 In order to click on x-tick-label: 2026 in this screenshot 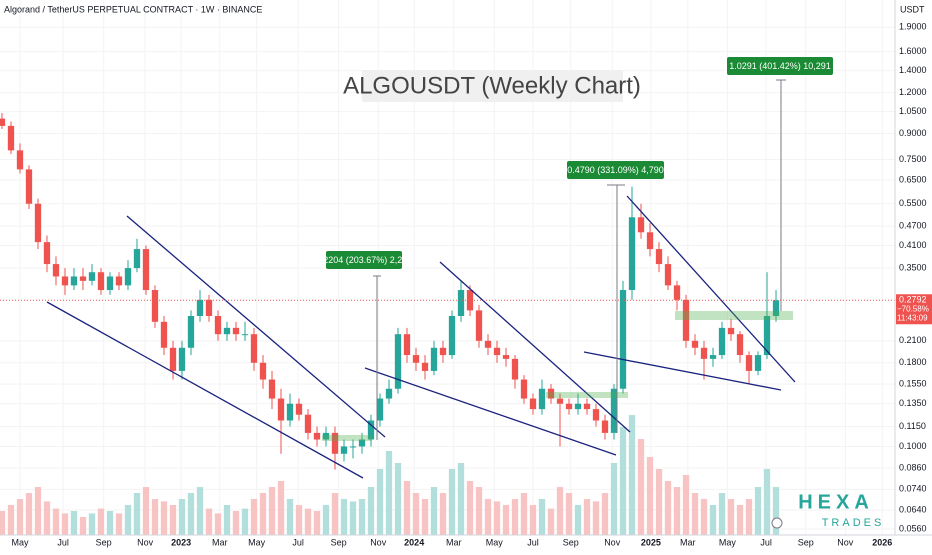, I will do `click(882, 542)`.